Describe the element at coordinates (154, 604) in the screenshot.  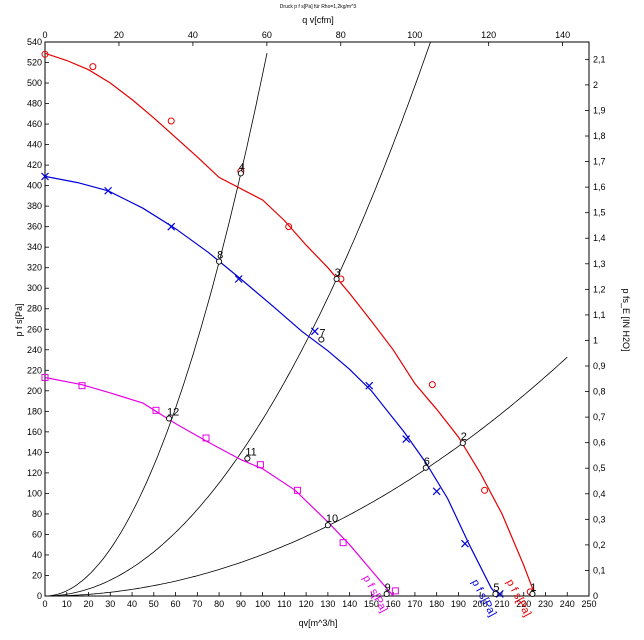
I see `x-tick-label: 50` at that location.